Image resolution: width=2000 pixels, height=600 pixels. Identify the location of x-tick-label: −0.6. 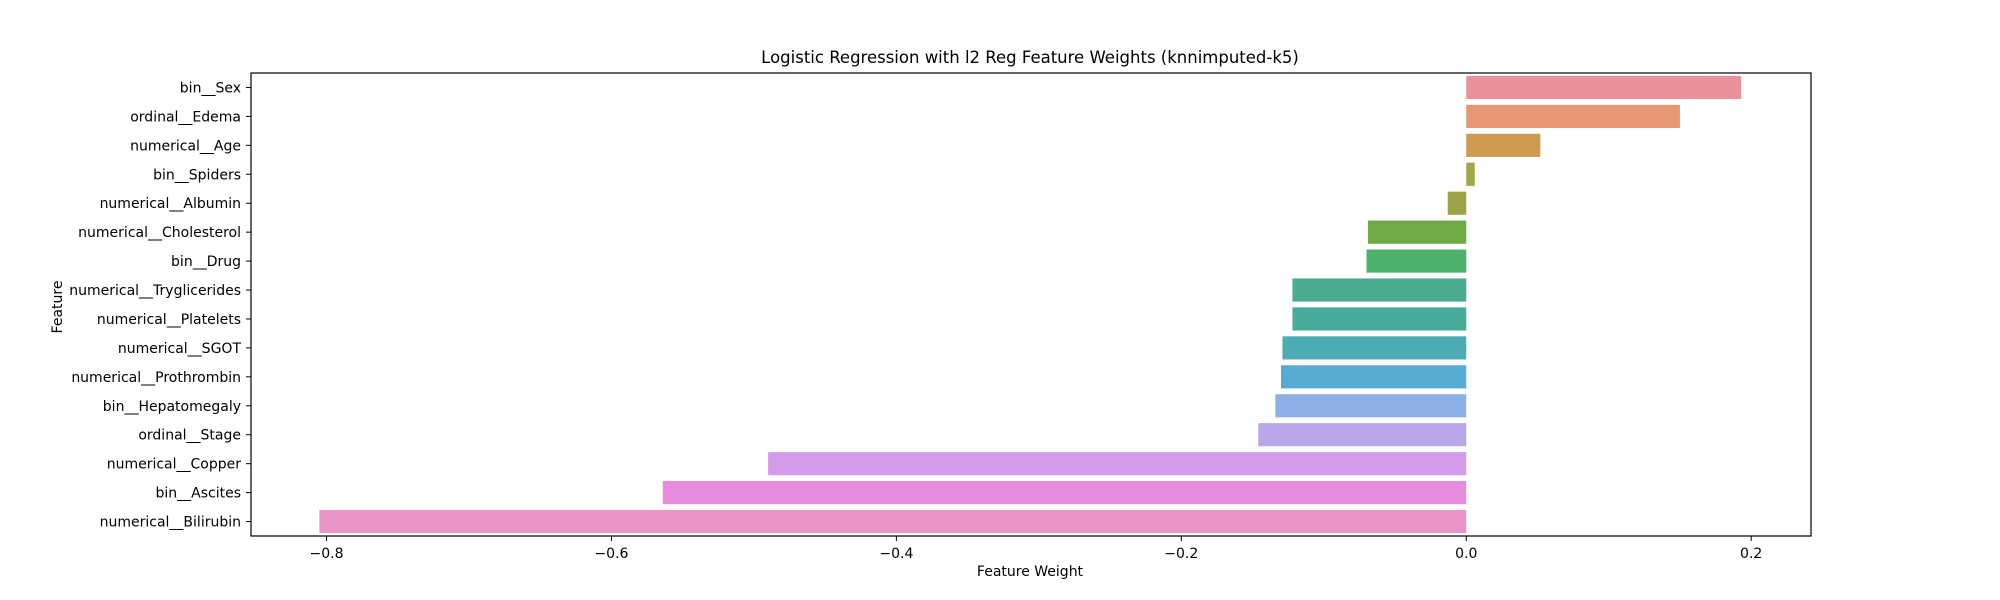
(611, 554).